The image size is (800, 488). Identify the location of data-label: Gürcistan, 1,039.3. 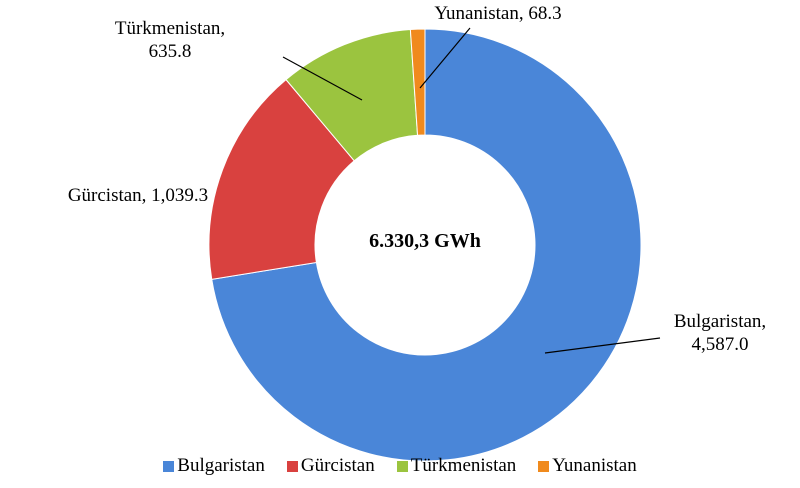
(138, 195).